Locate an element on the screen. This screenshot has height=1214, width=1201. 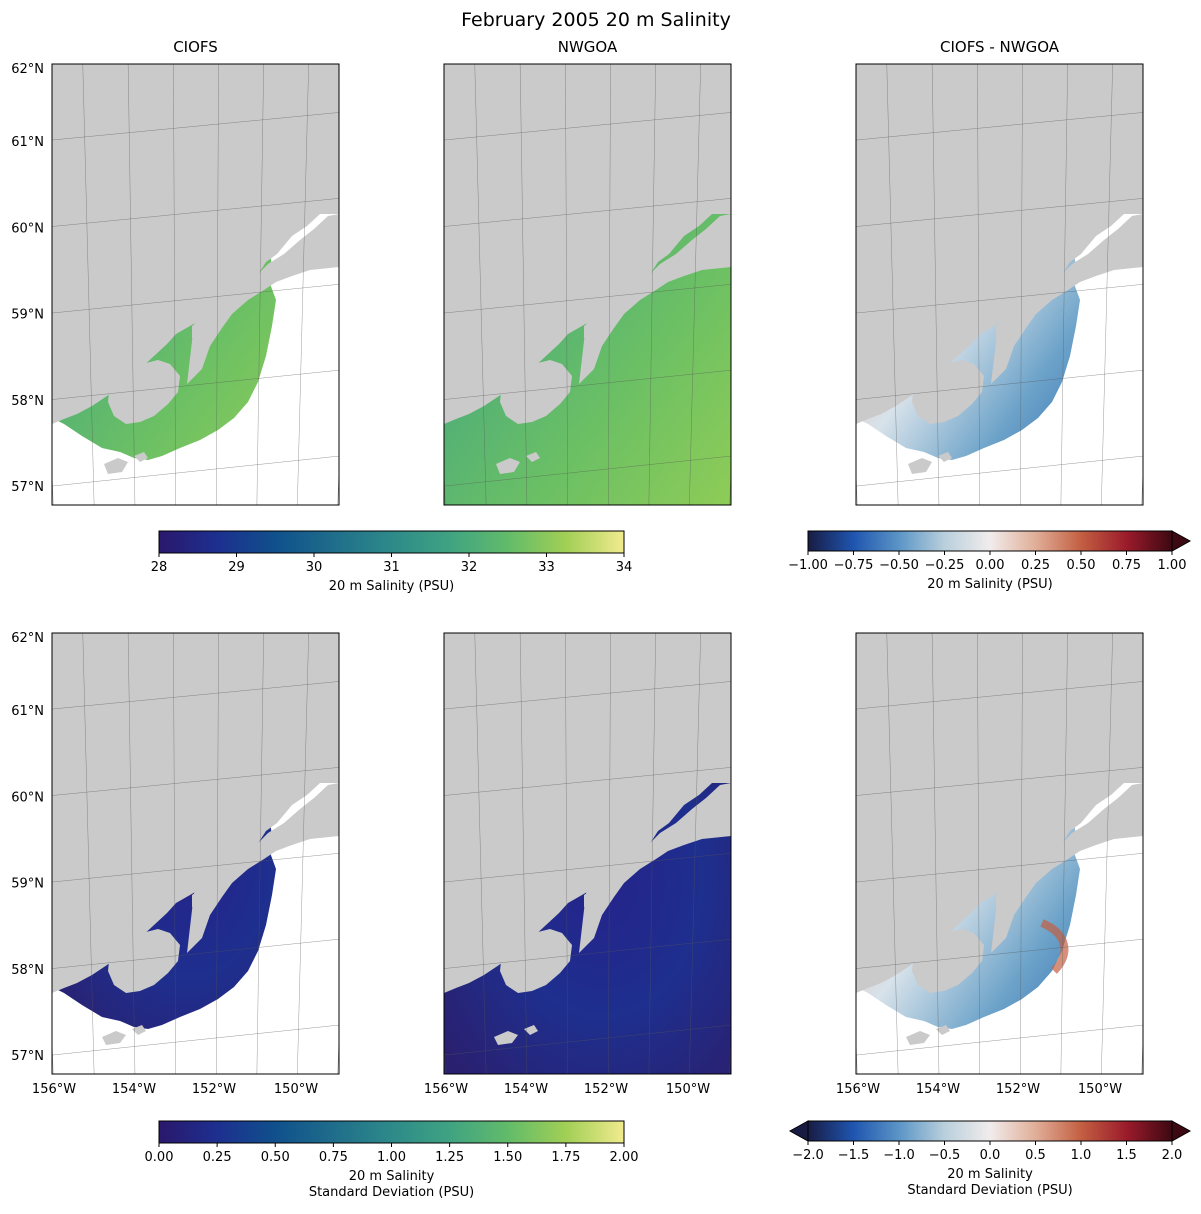
colorbar-label: Standard Deviation (PSU) is located at coordinates (989, 1190).